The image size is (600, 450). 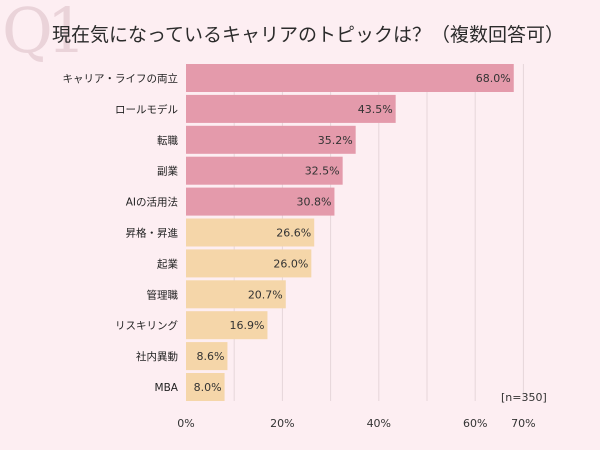 I want to click on value-label: 8.0%, so click(x=208, y=387).